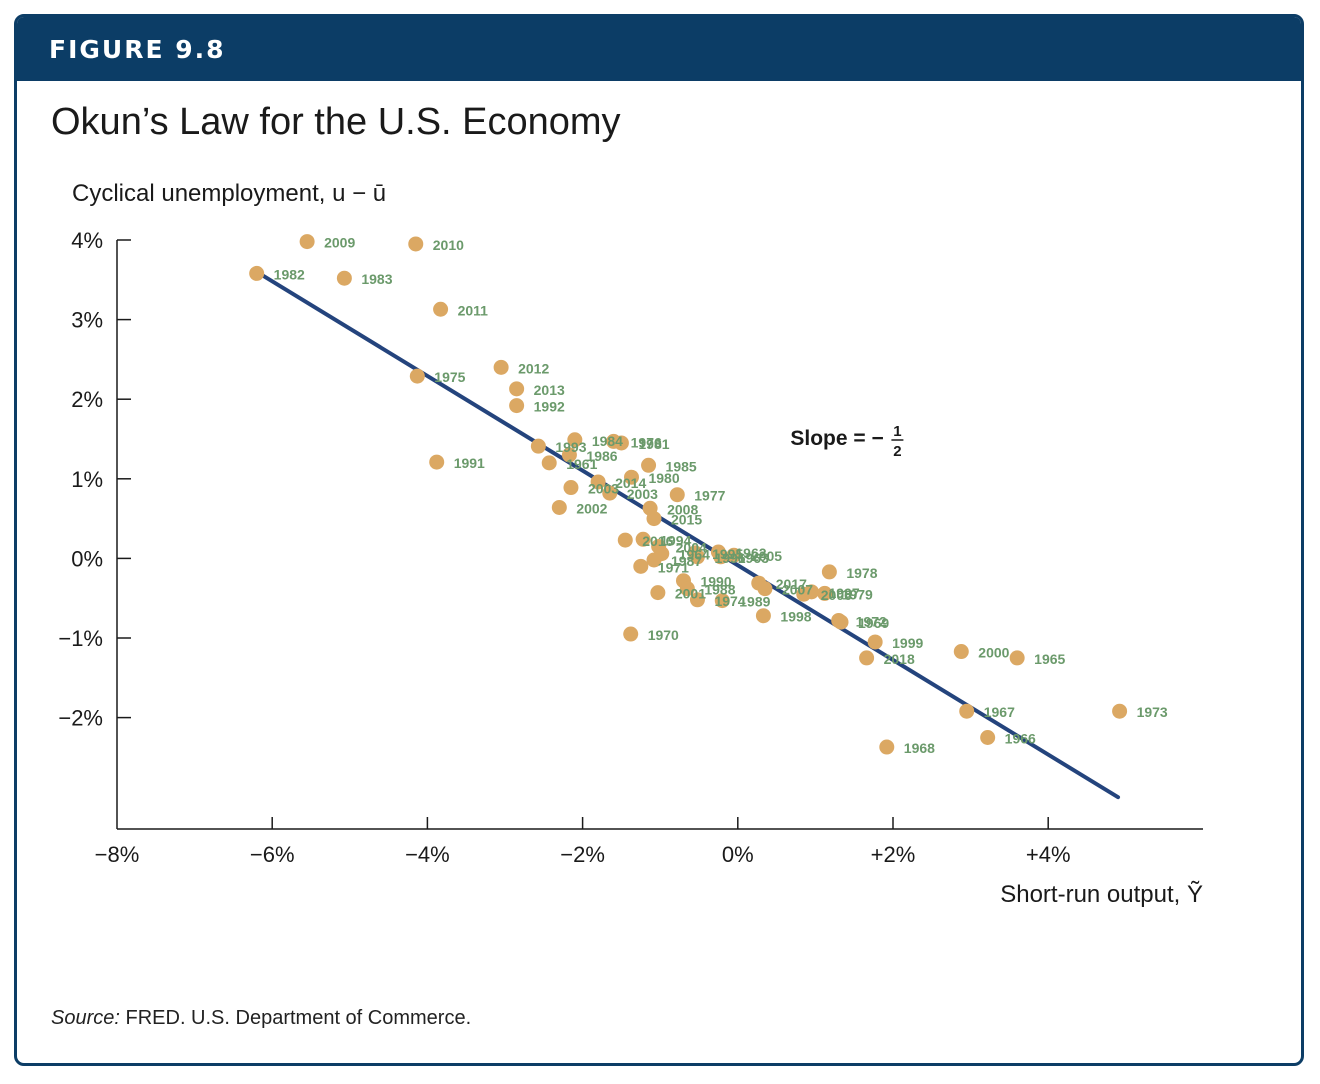 This screenshot has height=1084, width=1320. I want to click on data-point-label: 1969, so click(873, 623).